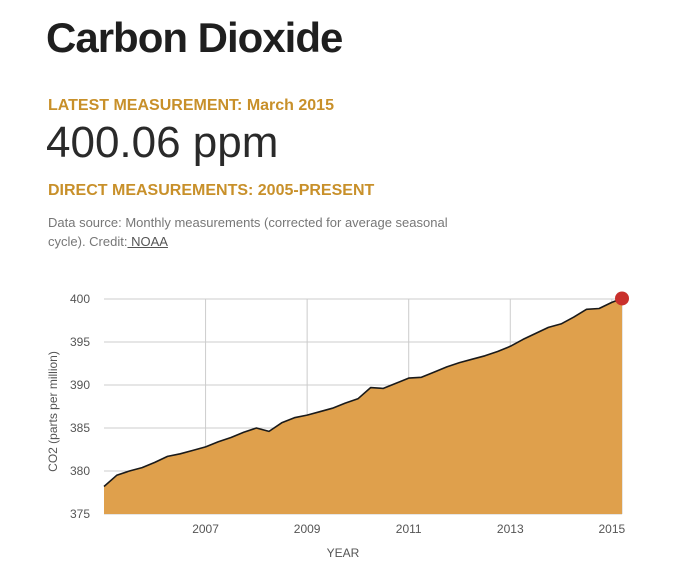 The height and width of the screenshot is (580, 680). What do you see at coordinates (307, 529) in the screenshot?
I see `x-tick-label-2009: 2009` at bounding box center [307, 529].